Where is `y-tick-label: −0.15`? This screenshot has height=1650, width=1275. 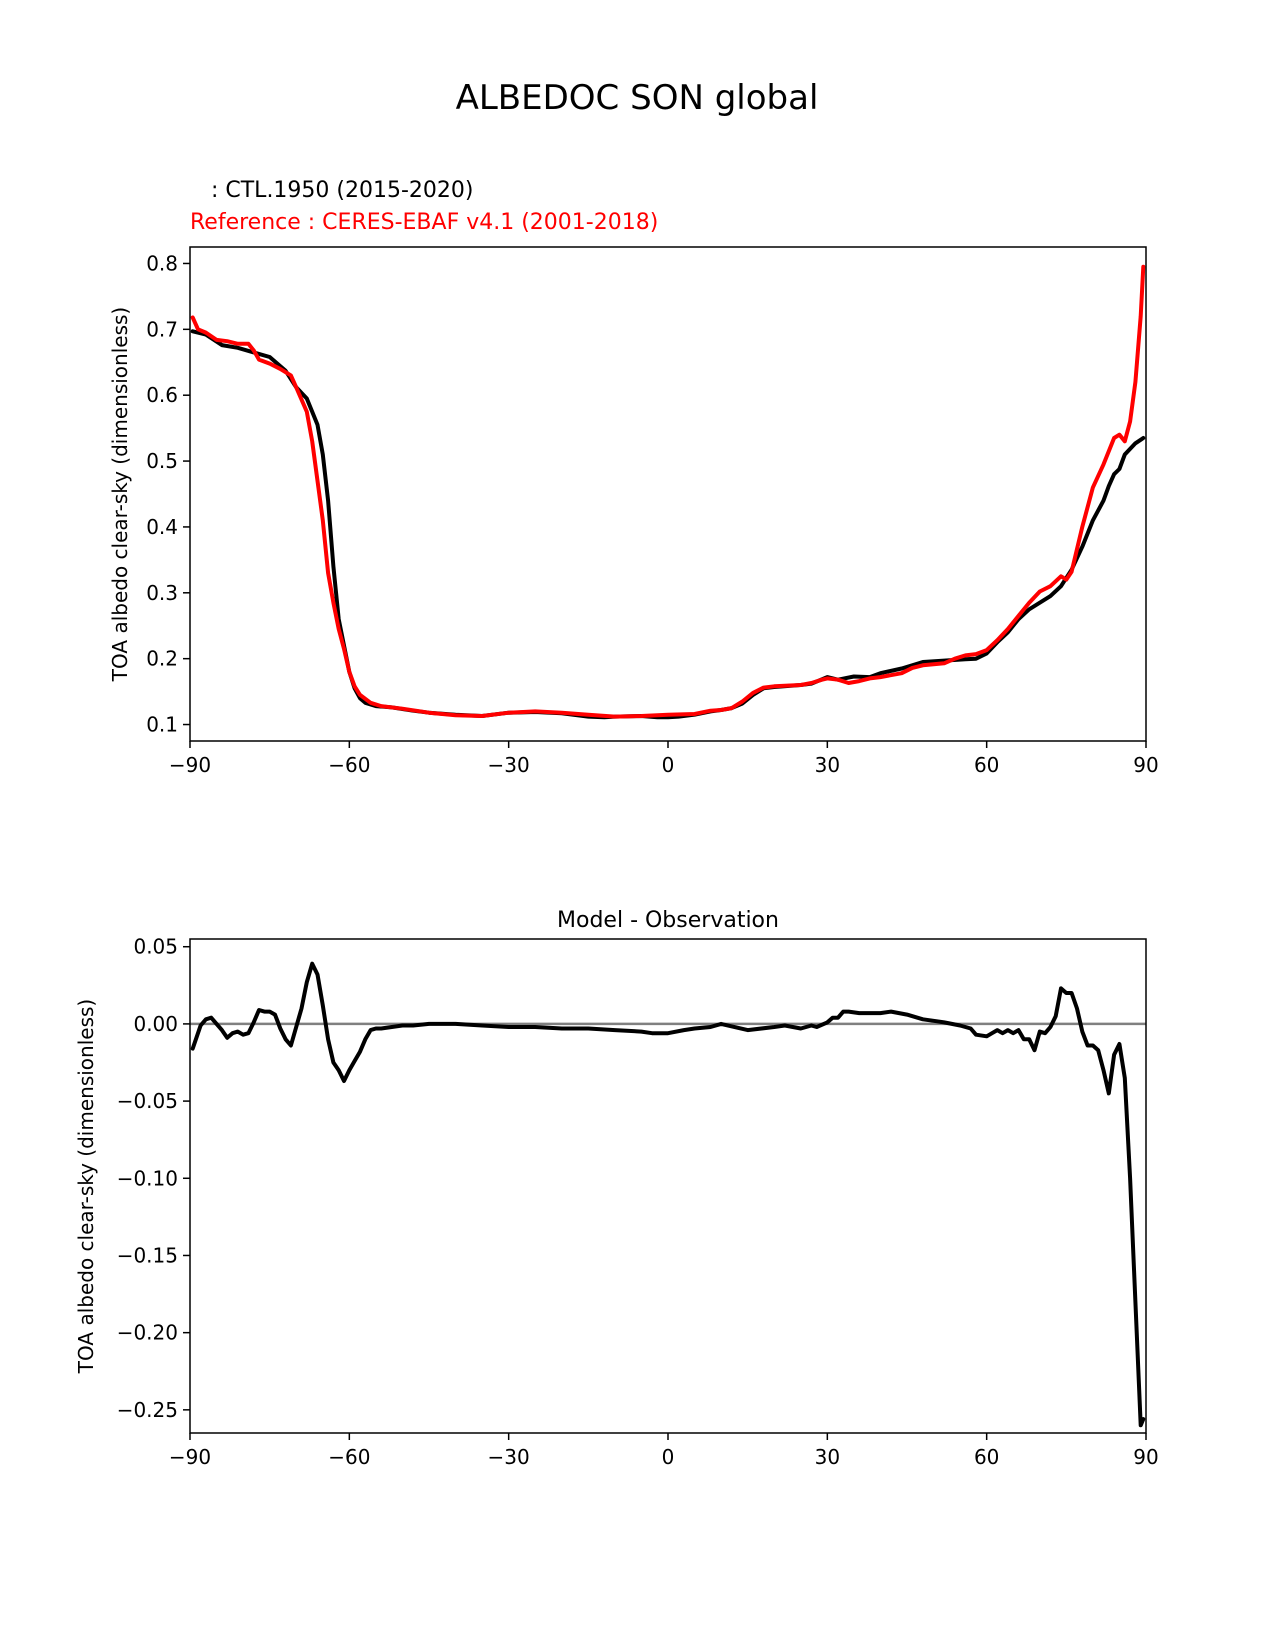 y-tick-label: −0.15 is located at coordinates (147, 1255).